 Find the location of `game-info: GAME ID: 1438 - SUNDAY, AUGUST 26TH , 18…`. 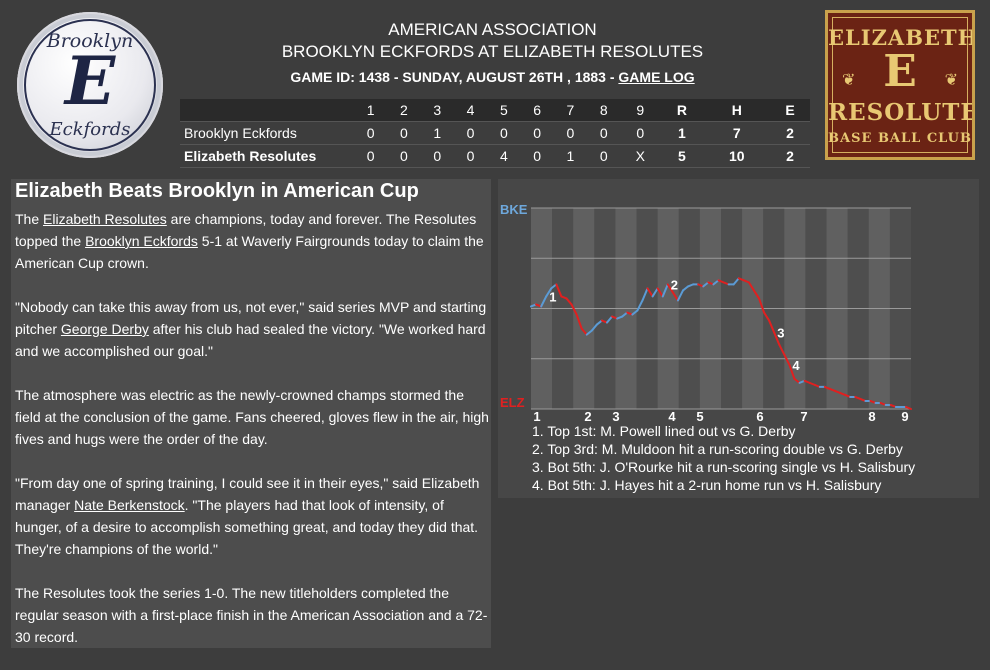

game-info: GAME ID: 1438 - SUNDAY, AUGUST 26TH , 18… is located at coordinates (492, 77).